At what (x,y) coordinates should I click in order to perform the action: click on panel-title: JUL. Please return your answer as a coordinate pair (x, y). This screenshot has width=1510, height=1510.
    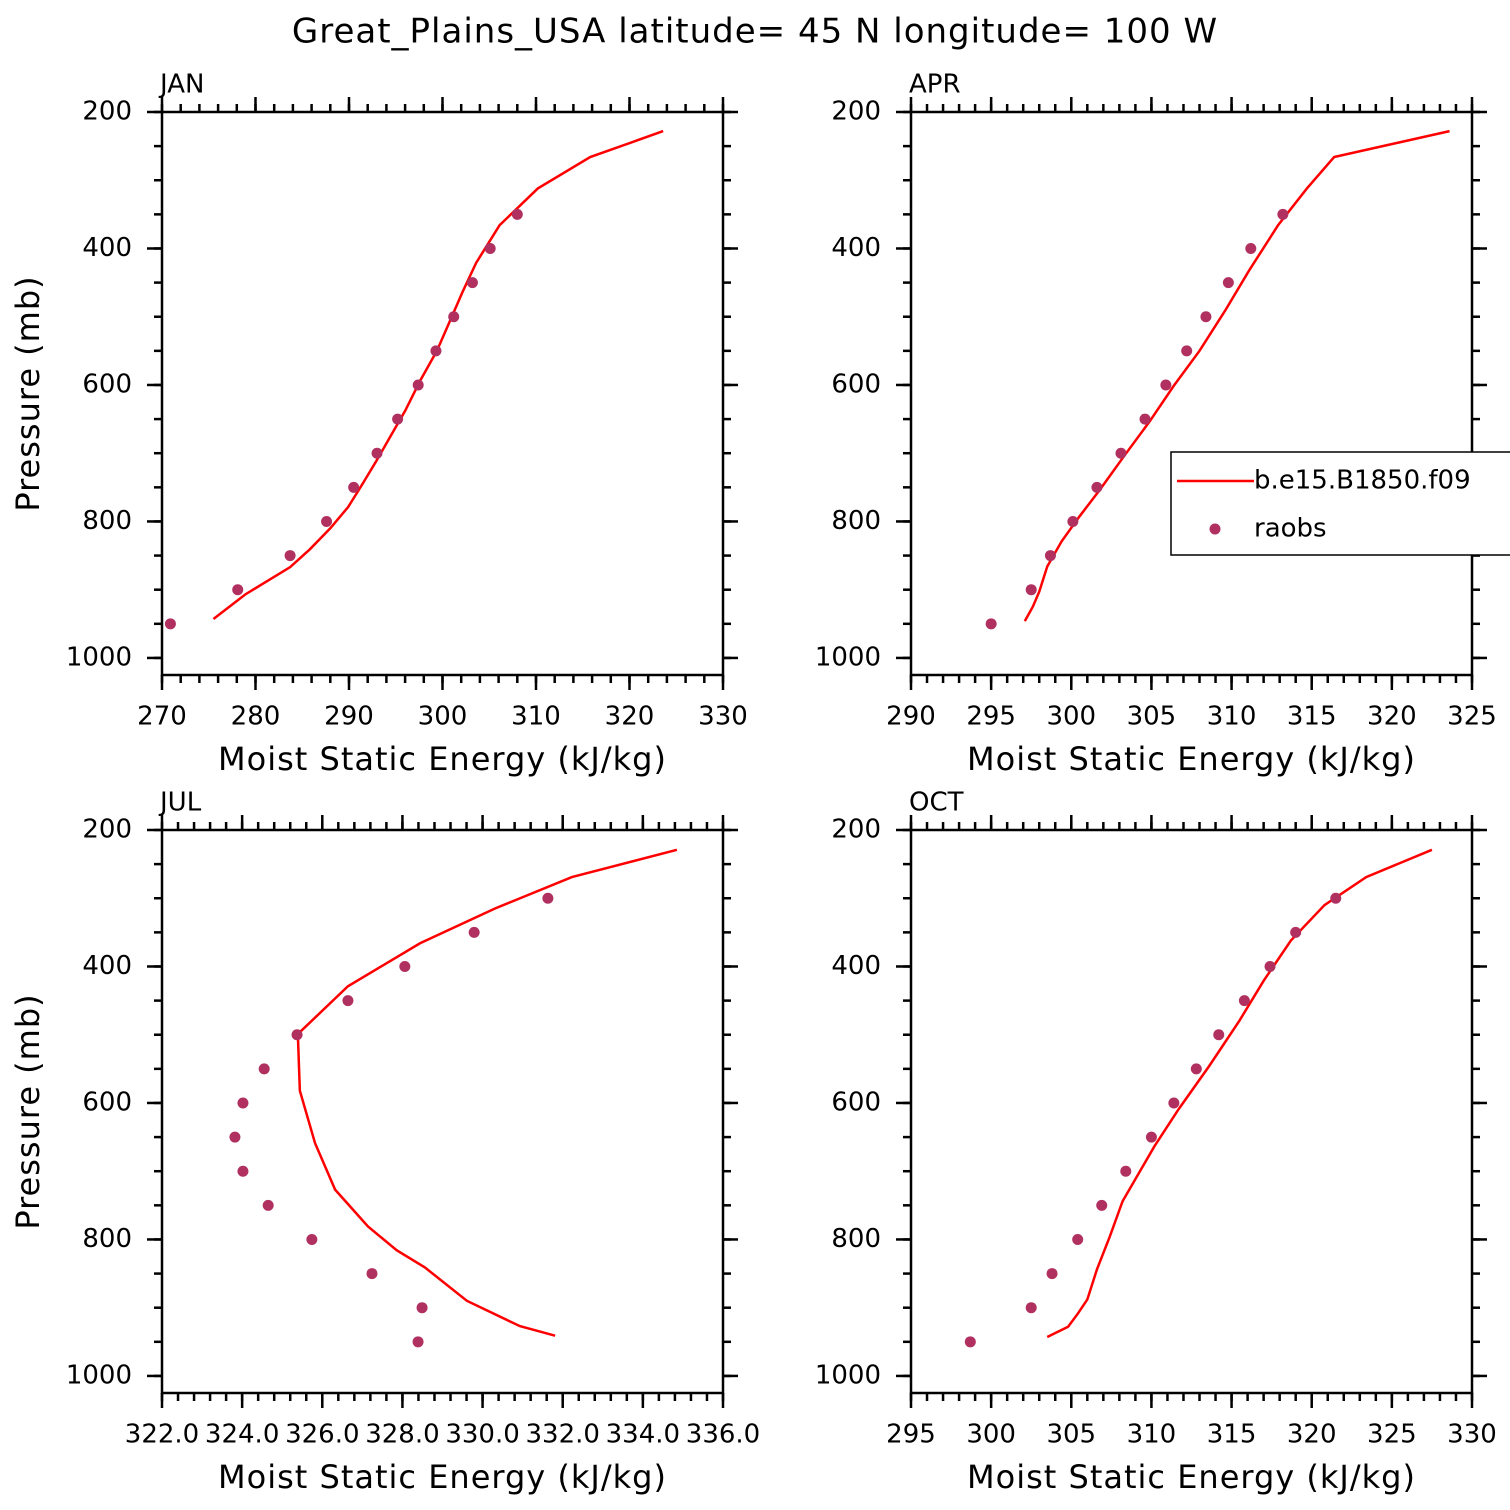
    Looking at the image, I should click on (180, 803).